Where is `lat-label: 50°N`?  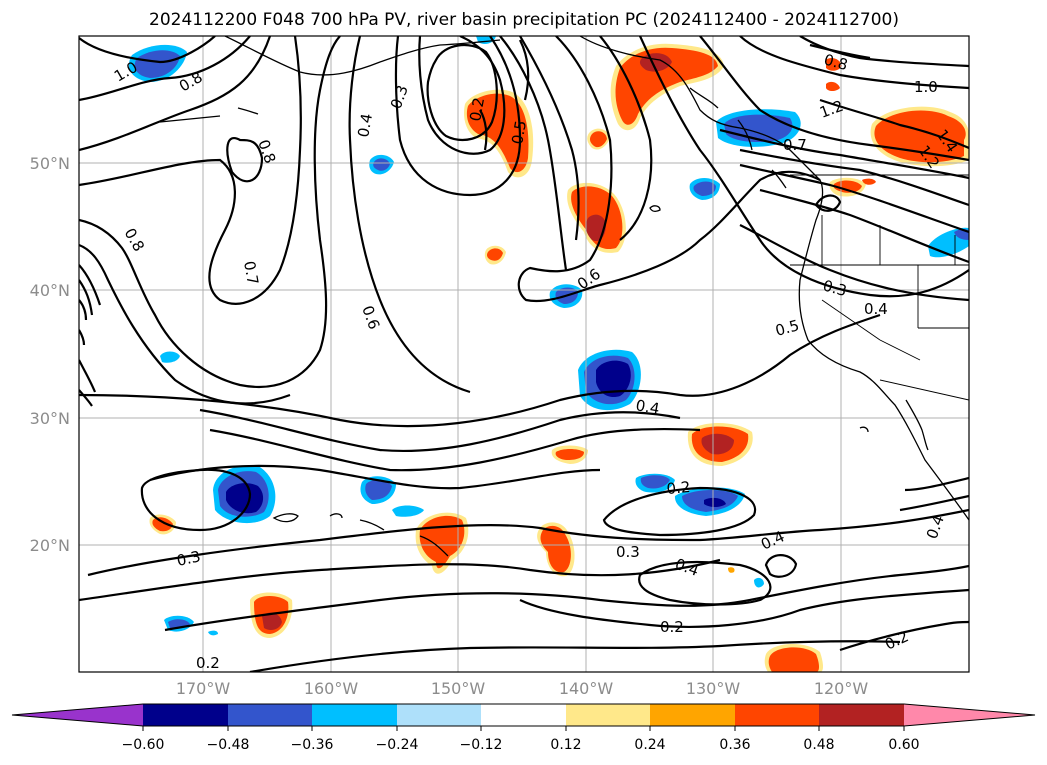 lat-label: 50°N is located at coordinates (50, 163).